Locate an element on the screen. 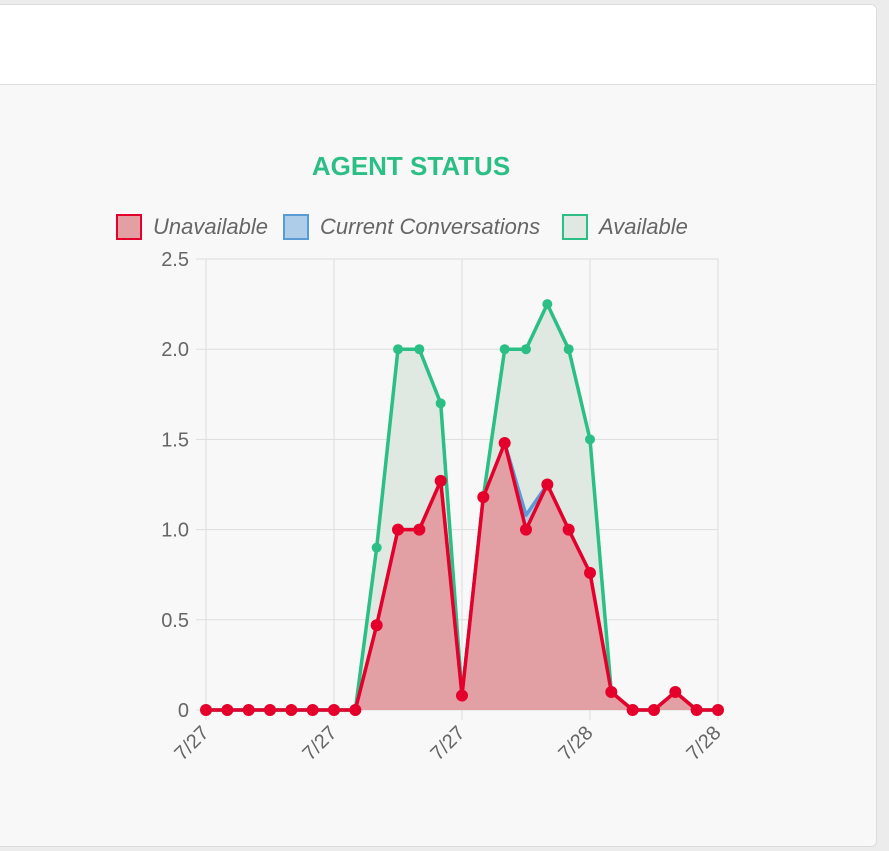 The height and width of the screenshot is (851, 889). legend-item: Available is located at coordinates (625, 227).